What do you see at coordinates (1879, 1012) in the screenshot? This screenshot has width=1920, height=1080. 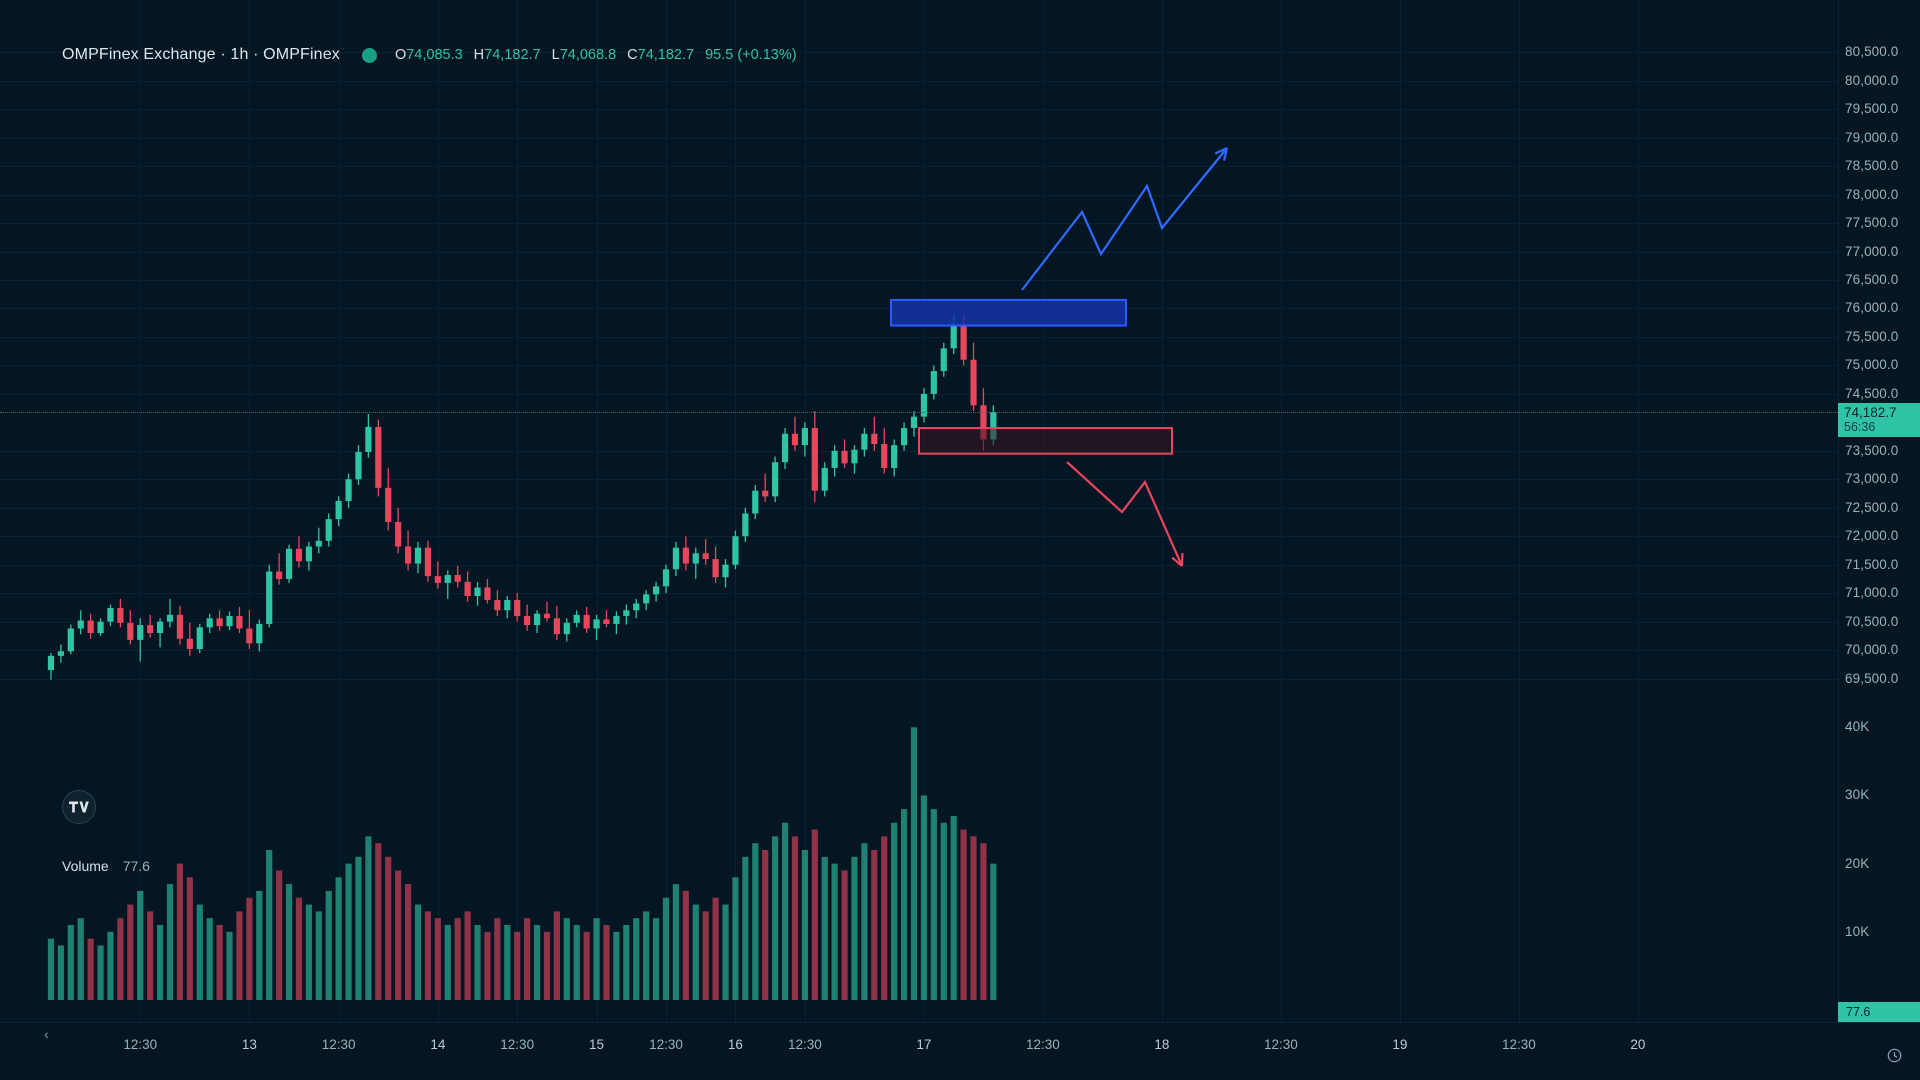 I see `volume-value-tag: 77.6` at bounding box center [1879, 1012].